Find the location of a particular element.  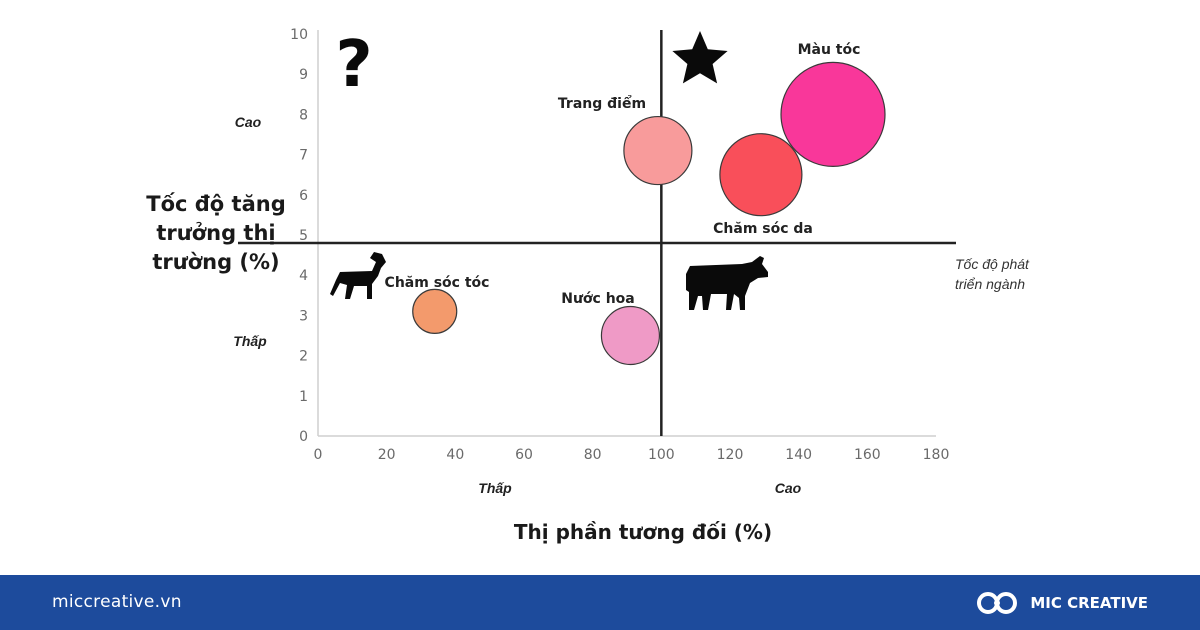

dog-icon is located at coordinates (358, 275).